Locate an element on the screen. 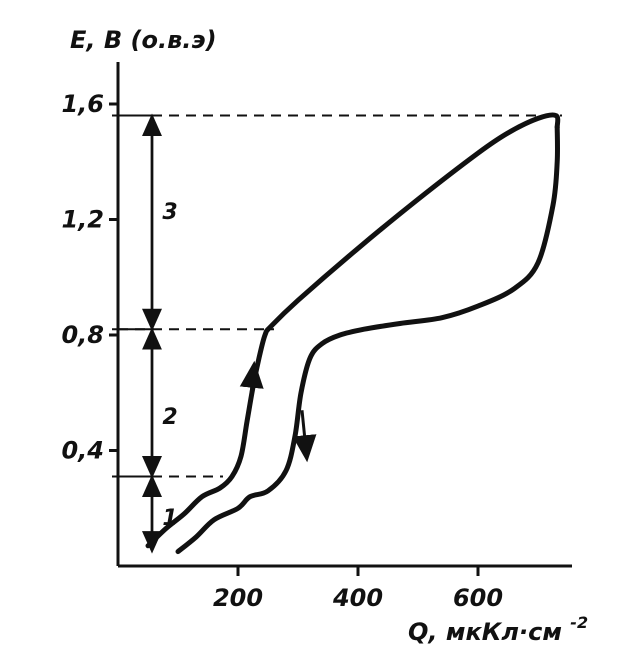 This screenshot has height=662, width=625. direction-arrow-up is located at coordinates (251, 386).